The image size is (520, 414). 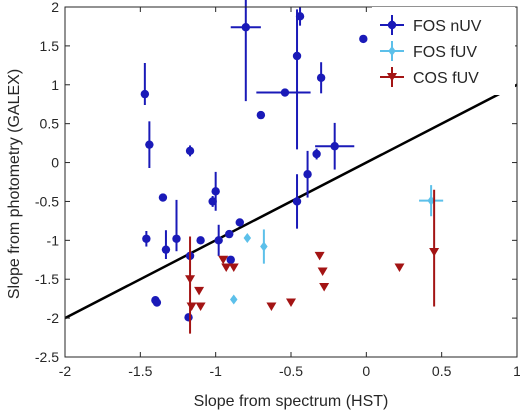 What do you see at coordinates (516, 371) in the screenshot?
I see `x-tick-label: 1` at bounding box center [516, 371].